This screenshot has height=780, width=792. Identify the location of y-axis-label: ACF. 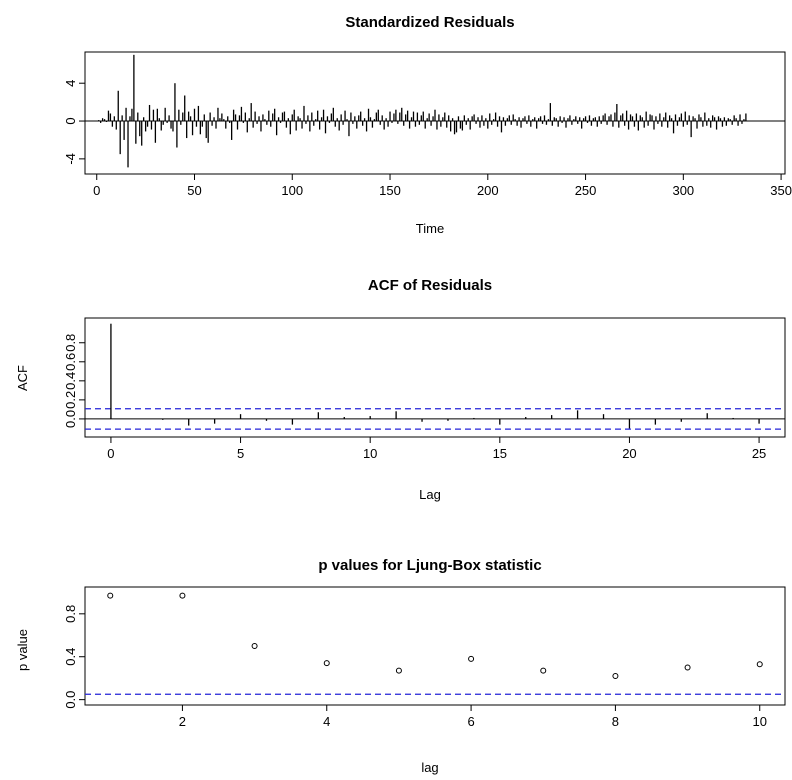
(22, 378).